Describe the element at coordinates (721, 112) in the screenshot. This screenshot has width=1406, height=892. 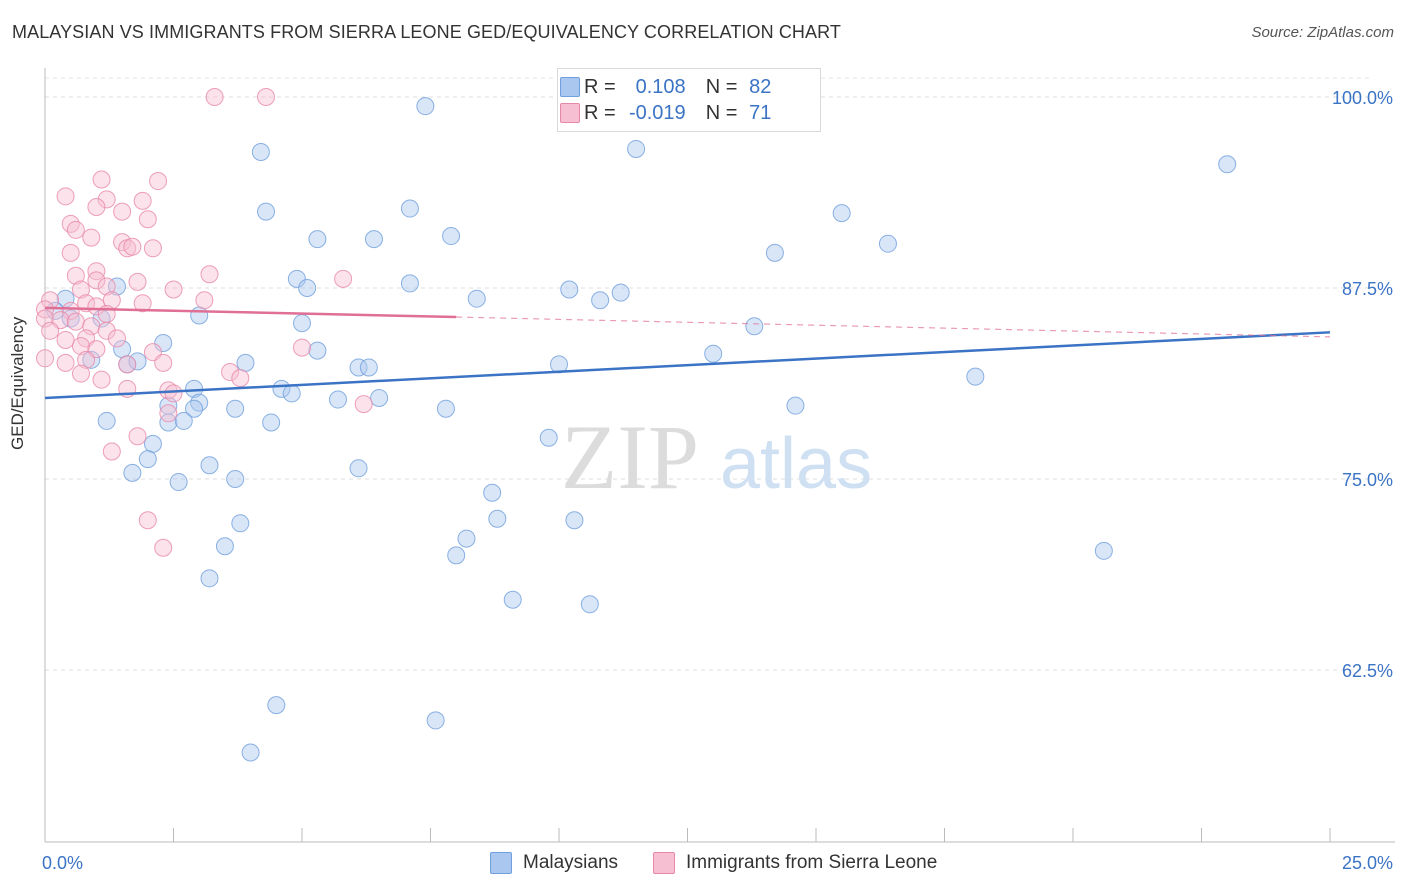
I see `legend-n-label: N =` at that location.